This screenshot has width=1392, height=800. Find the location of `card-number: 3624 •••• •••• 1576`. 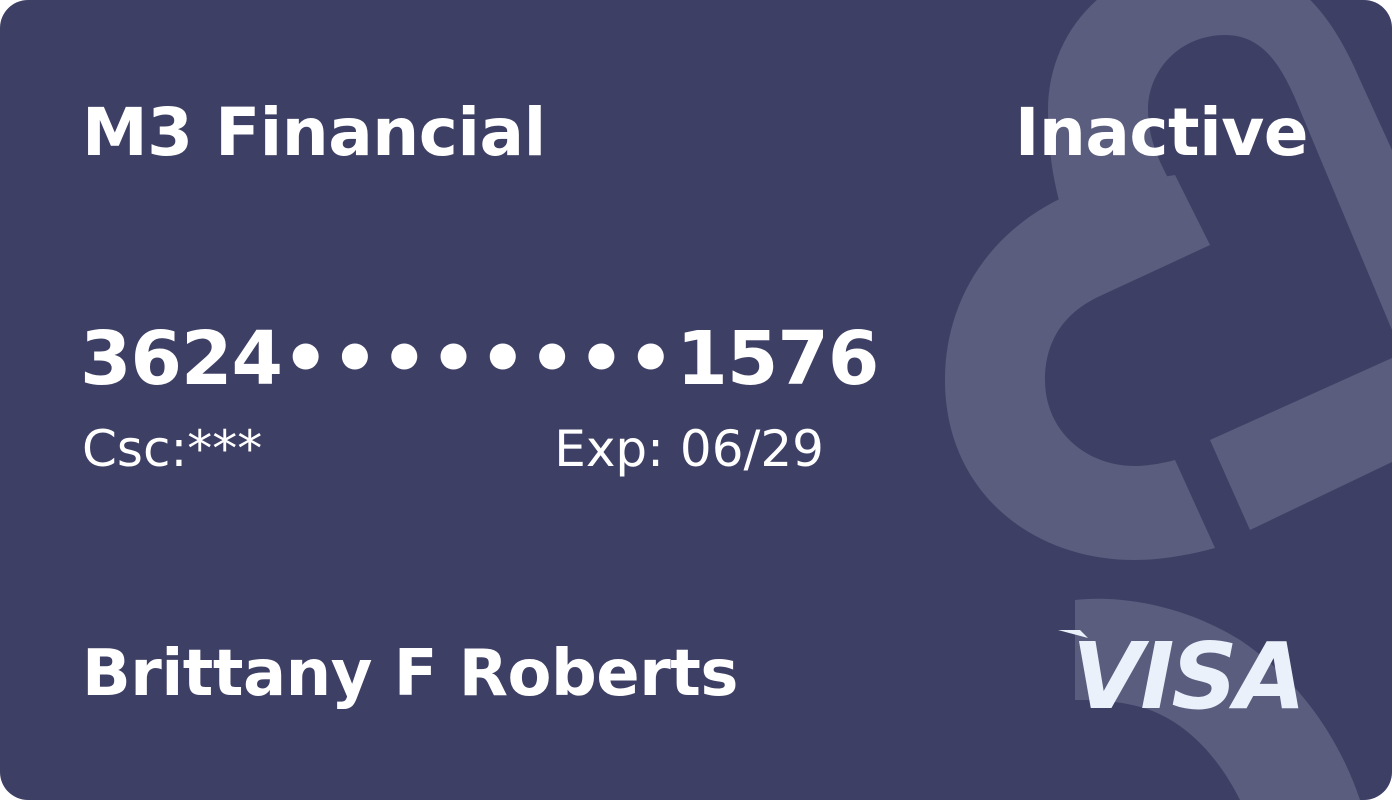

card-number: 3624 •••• •••• 1576 is located at coordinates (479, 359).